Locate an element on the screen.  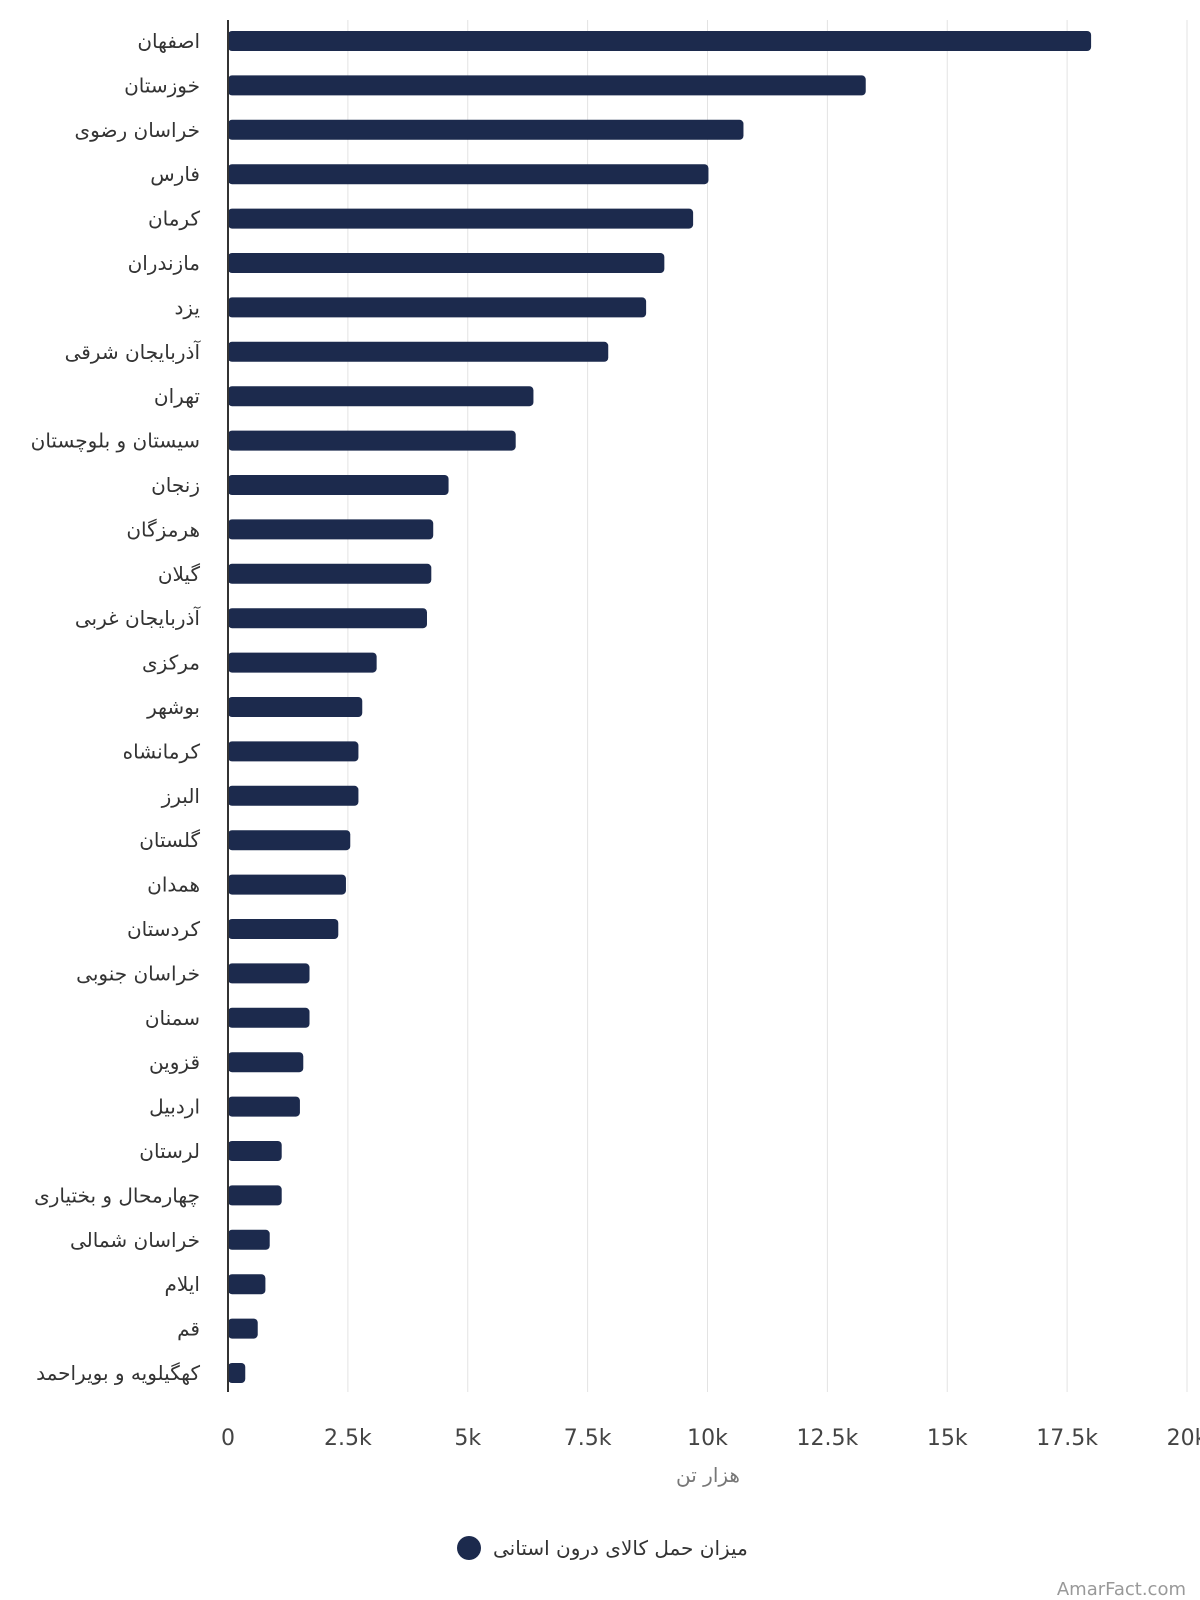
category-label: خوزستان is located at coordinates (162, 85).